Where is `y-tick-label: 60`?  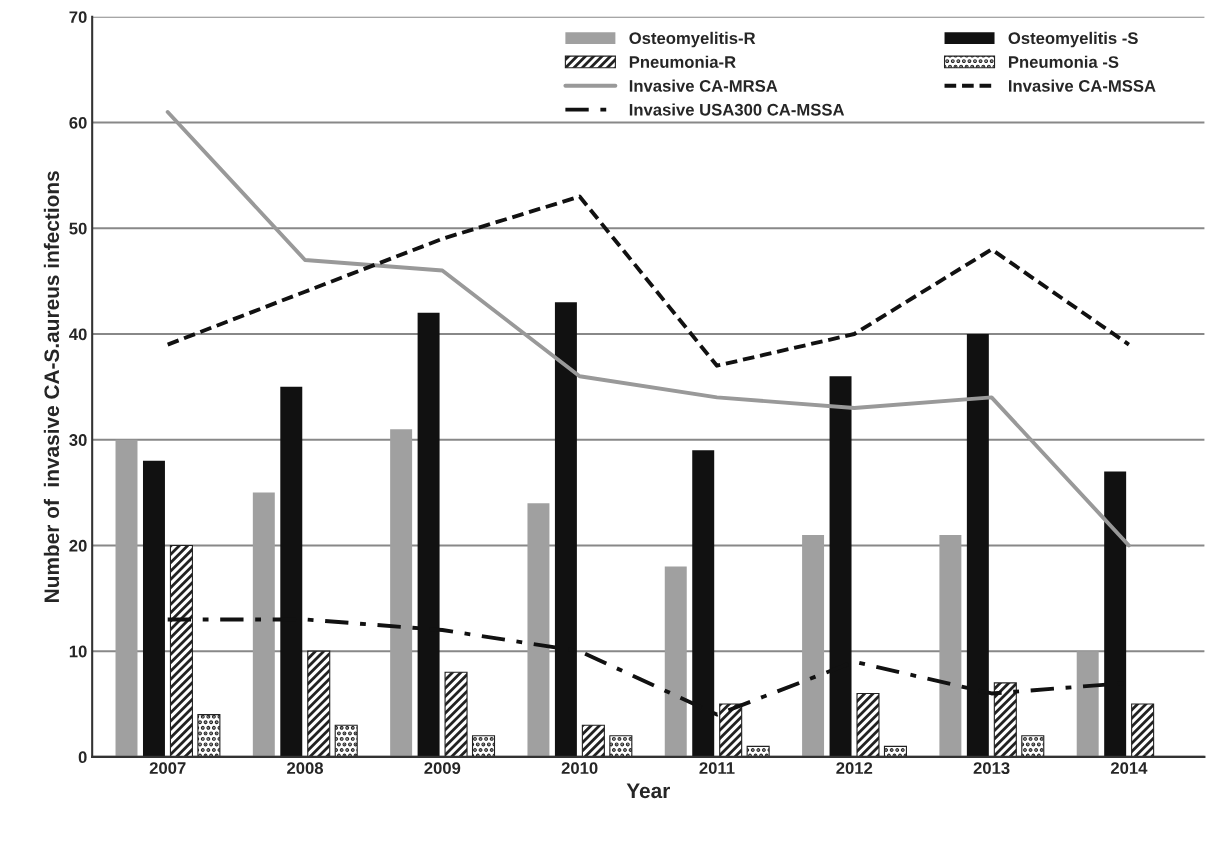
y-tick-label: 60 is located at coordinates (78, 122).